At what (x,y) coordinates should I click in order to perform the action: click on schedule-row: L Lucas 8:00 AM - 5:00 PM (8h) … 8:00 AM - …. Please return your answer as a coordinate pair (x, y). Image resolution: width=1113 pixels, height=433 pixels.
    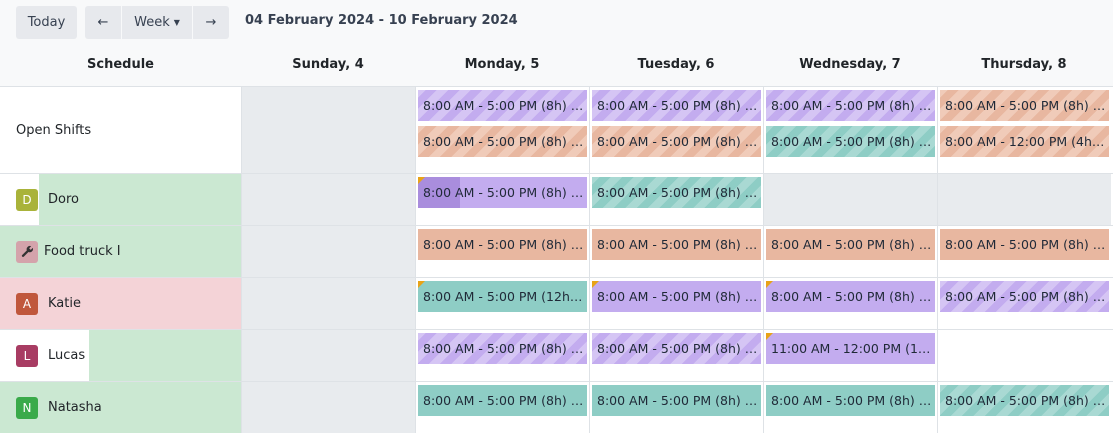
    Looking at the image, I should click on (556, 355).